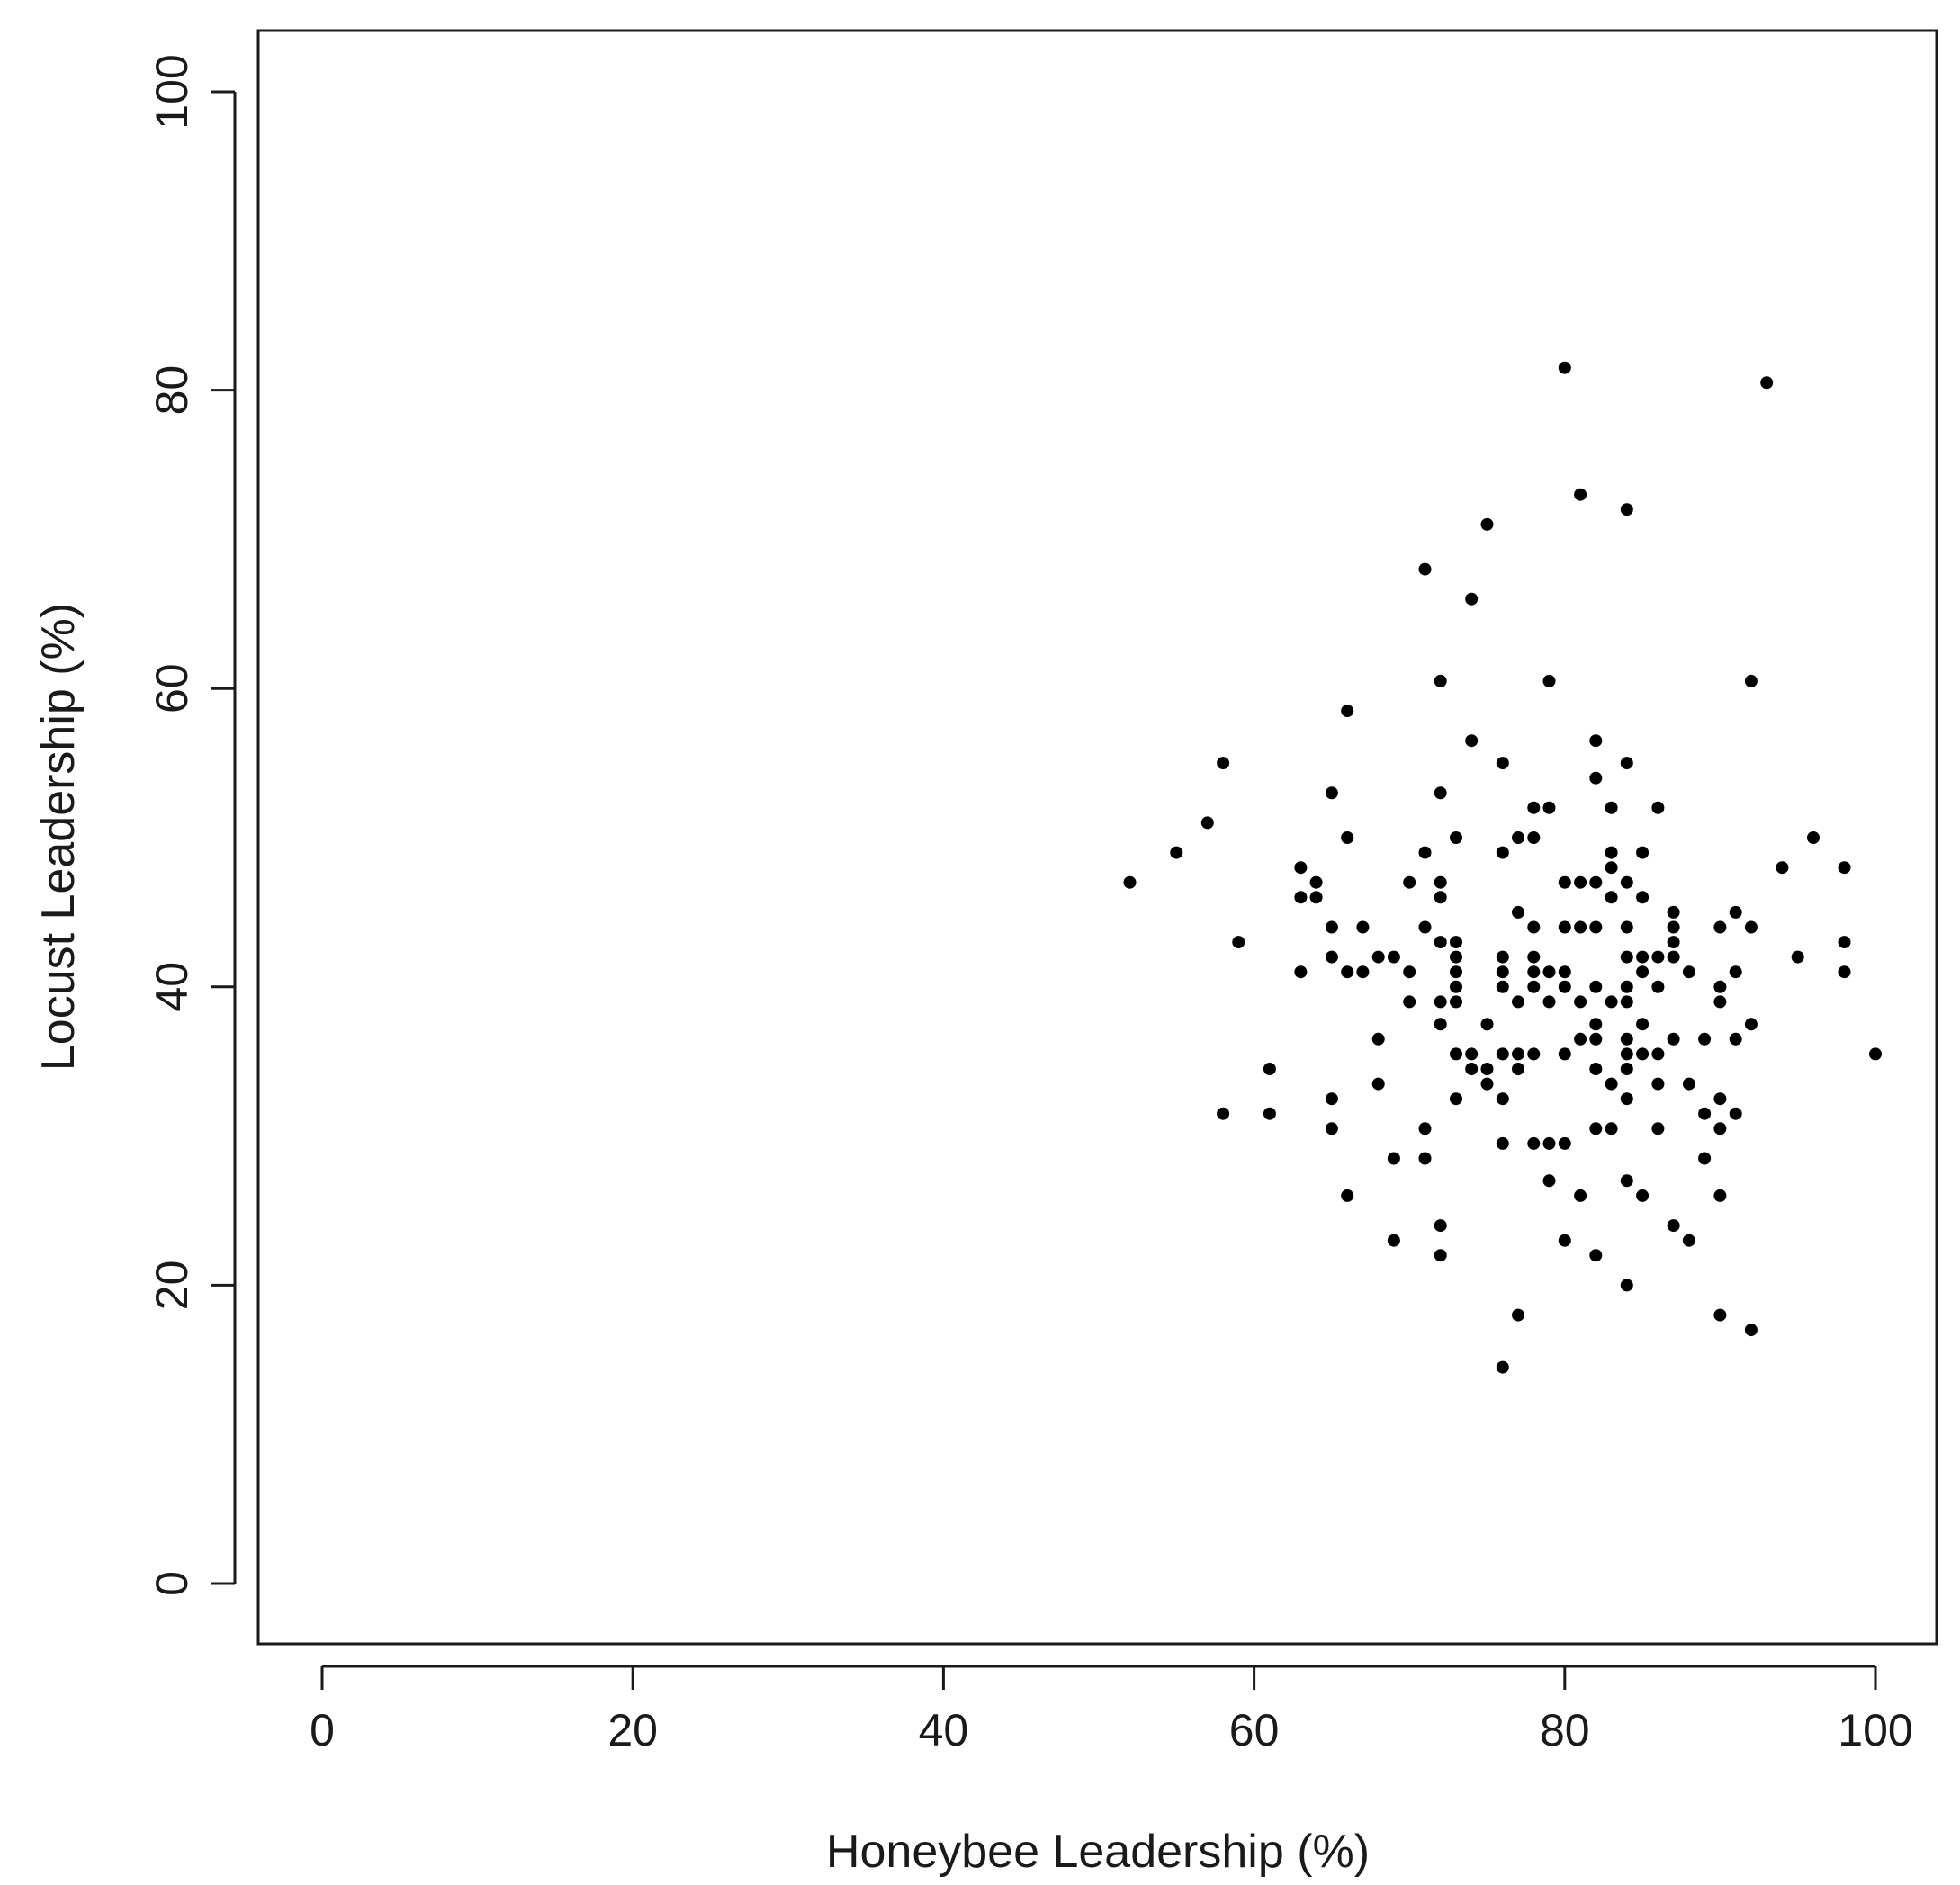 The height and width of the screenshot is (1885, 1960). What do you see at coordinates (1875, 1730) in the screenshot?
I see `x-tick-label: 100` at bounding box center [1875, 1730].